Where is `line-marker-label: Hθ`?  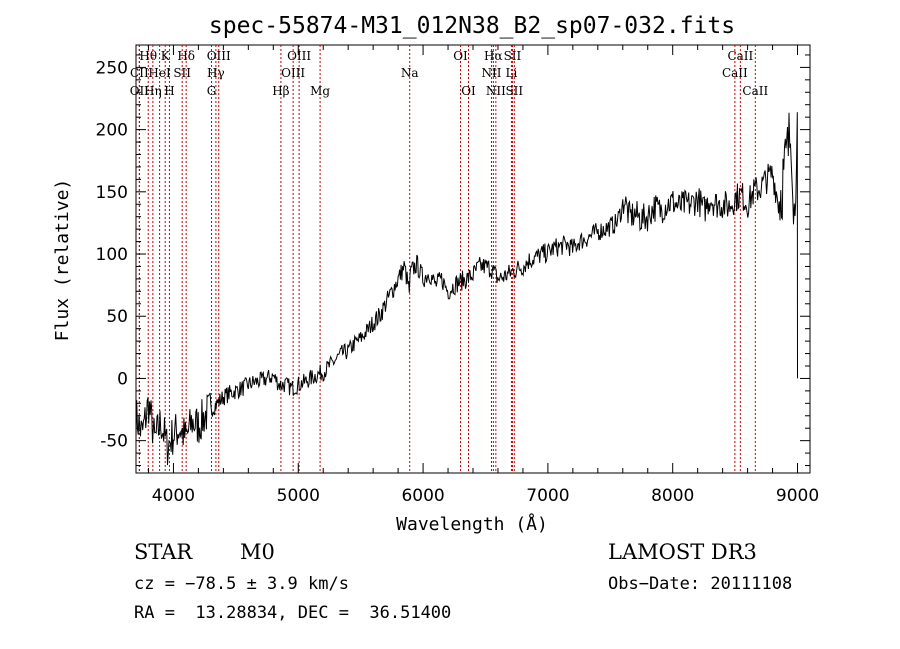 line-marker-label: Hθ is located at coordinates (148, 56).